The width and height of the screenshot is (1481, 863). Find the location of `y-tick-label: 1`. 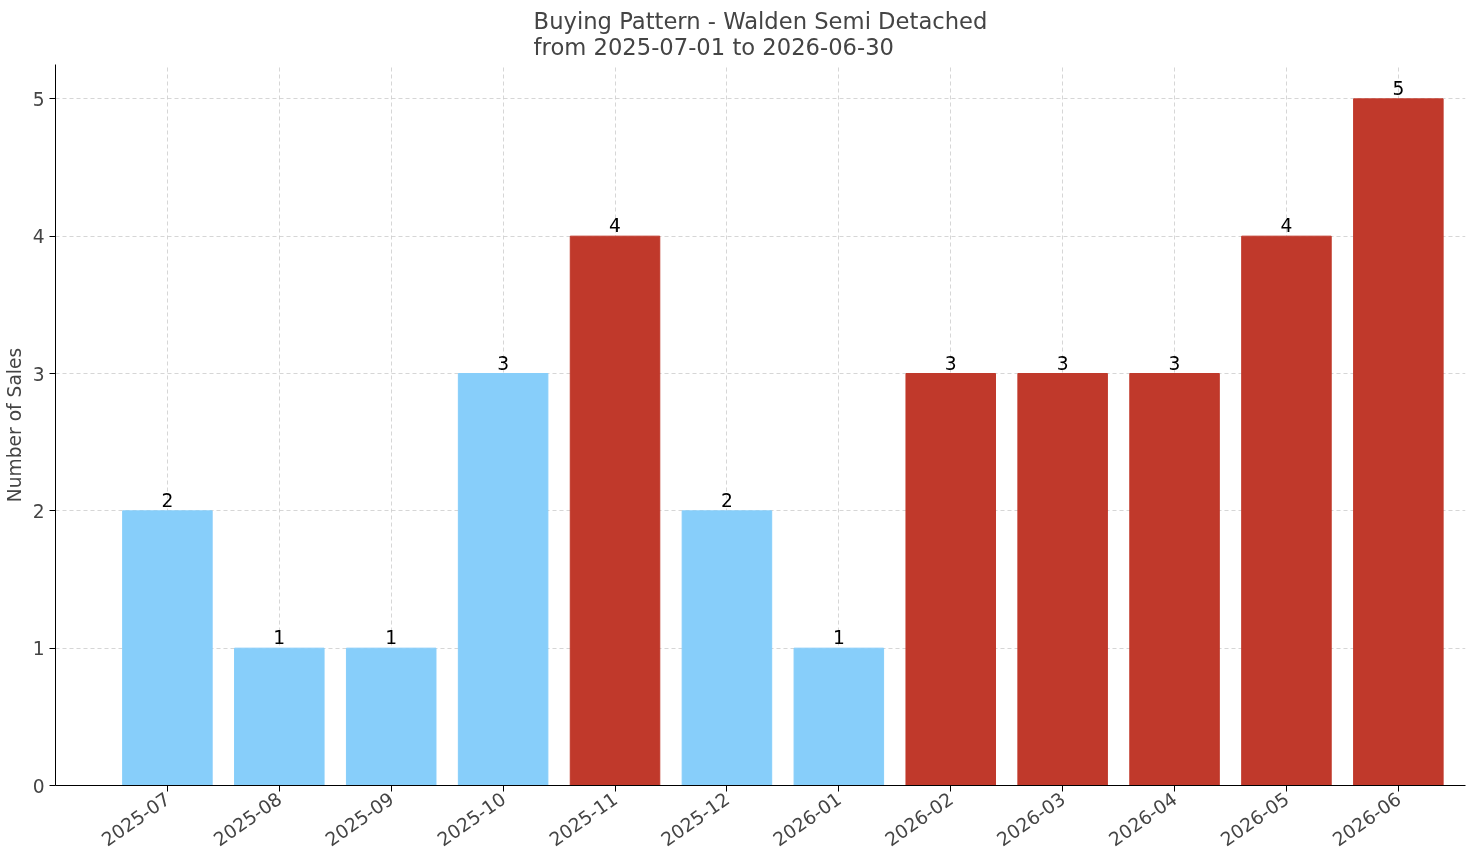

y-tick-label: 1 is located at coordinates (38, 649).